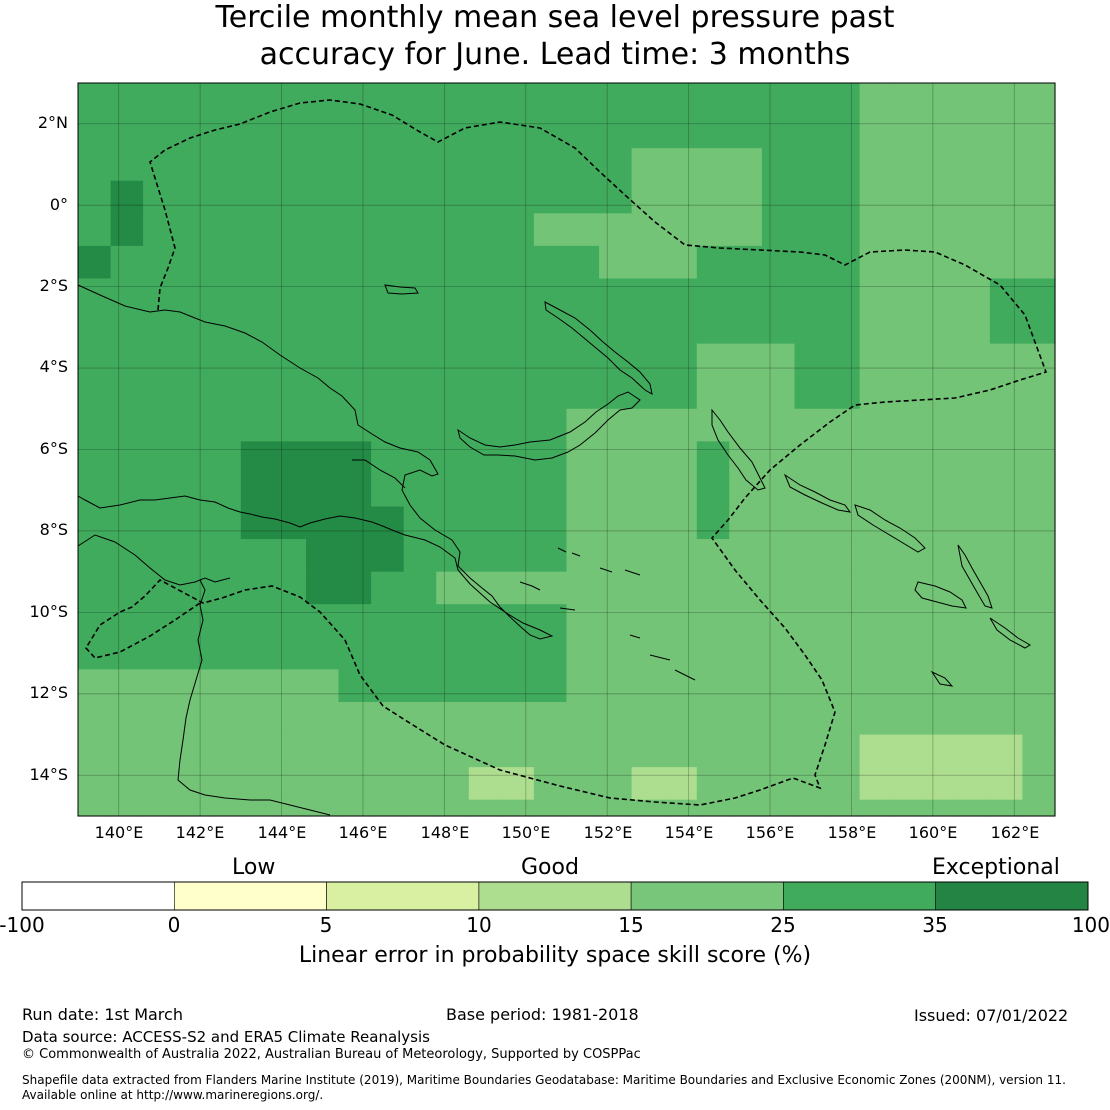 This screenshot has width=1110, height=1110. Describe the element at coordinates (52, 122) in the screenshot. I see `lat-label-2n: 2°N` at that location.